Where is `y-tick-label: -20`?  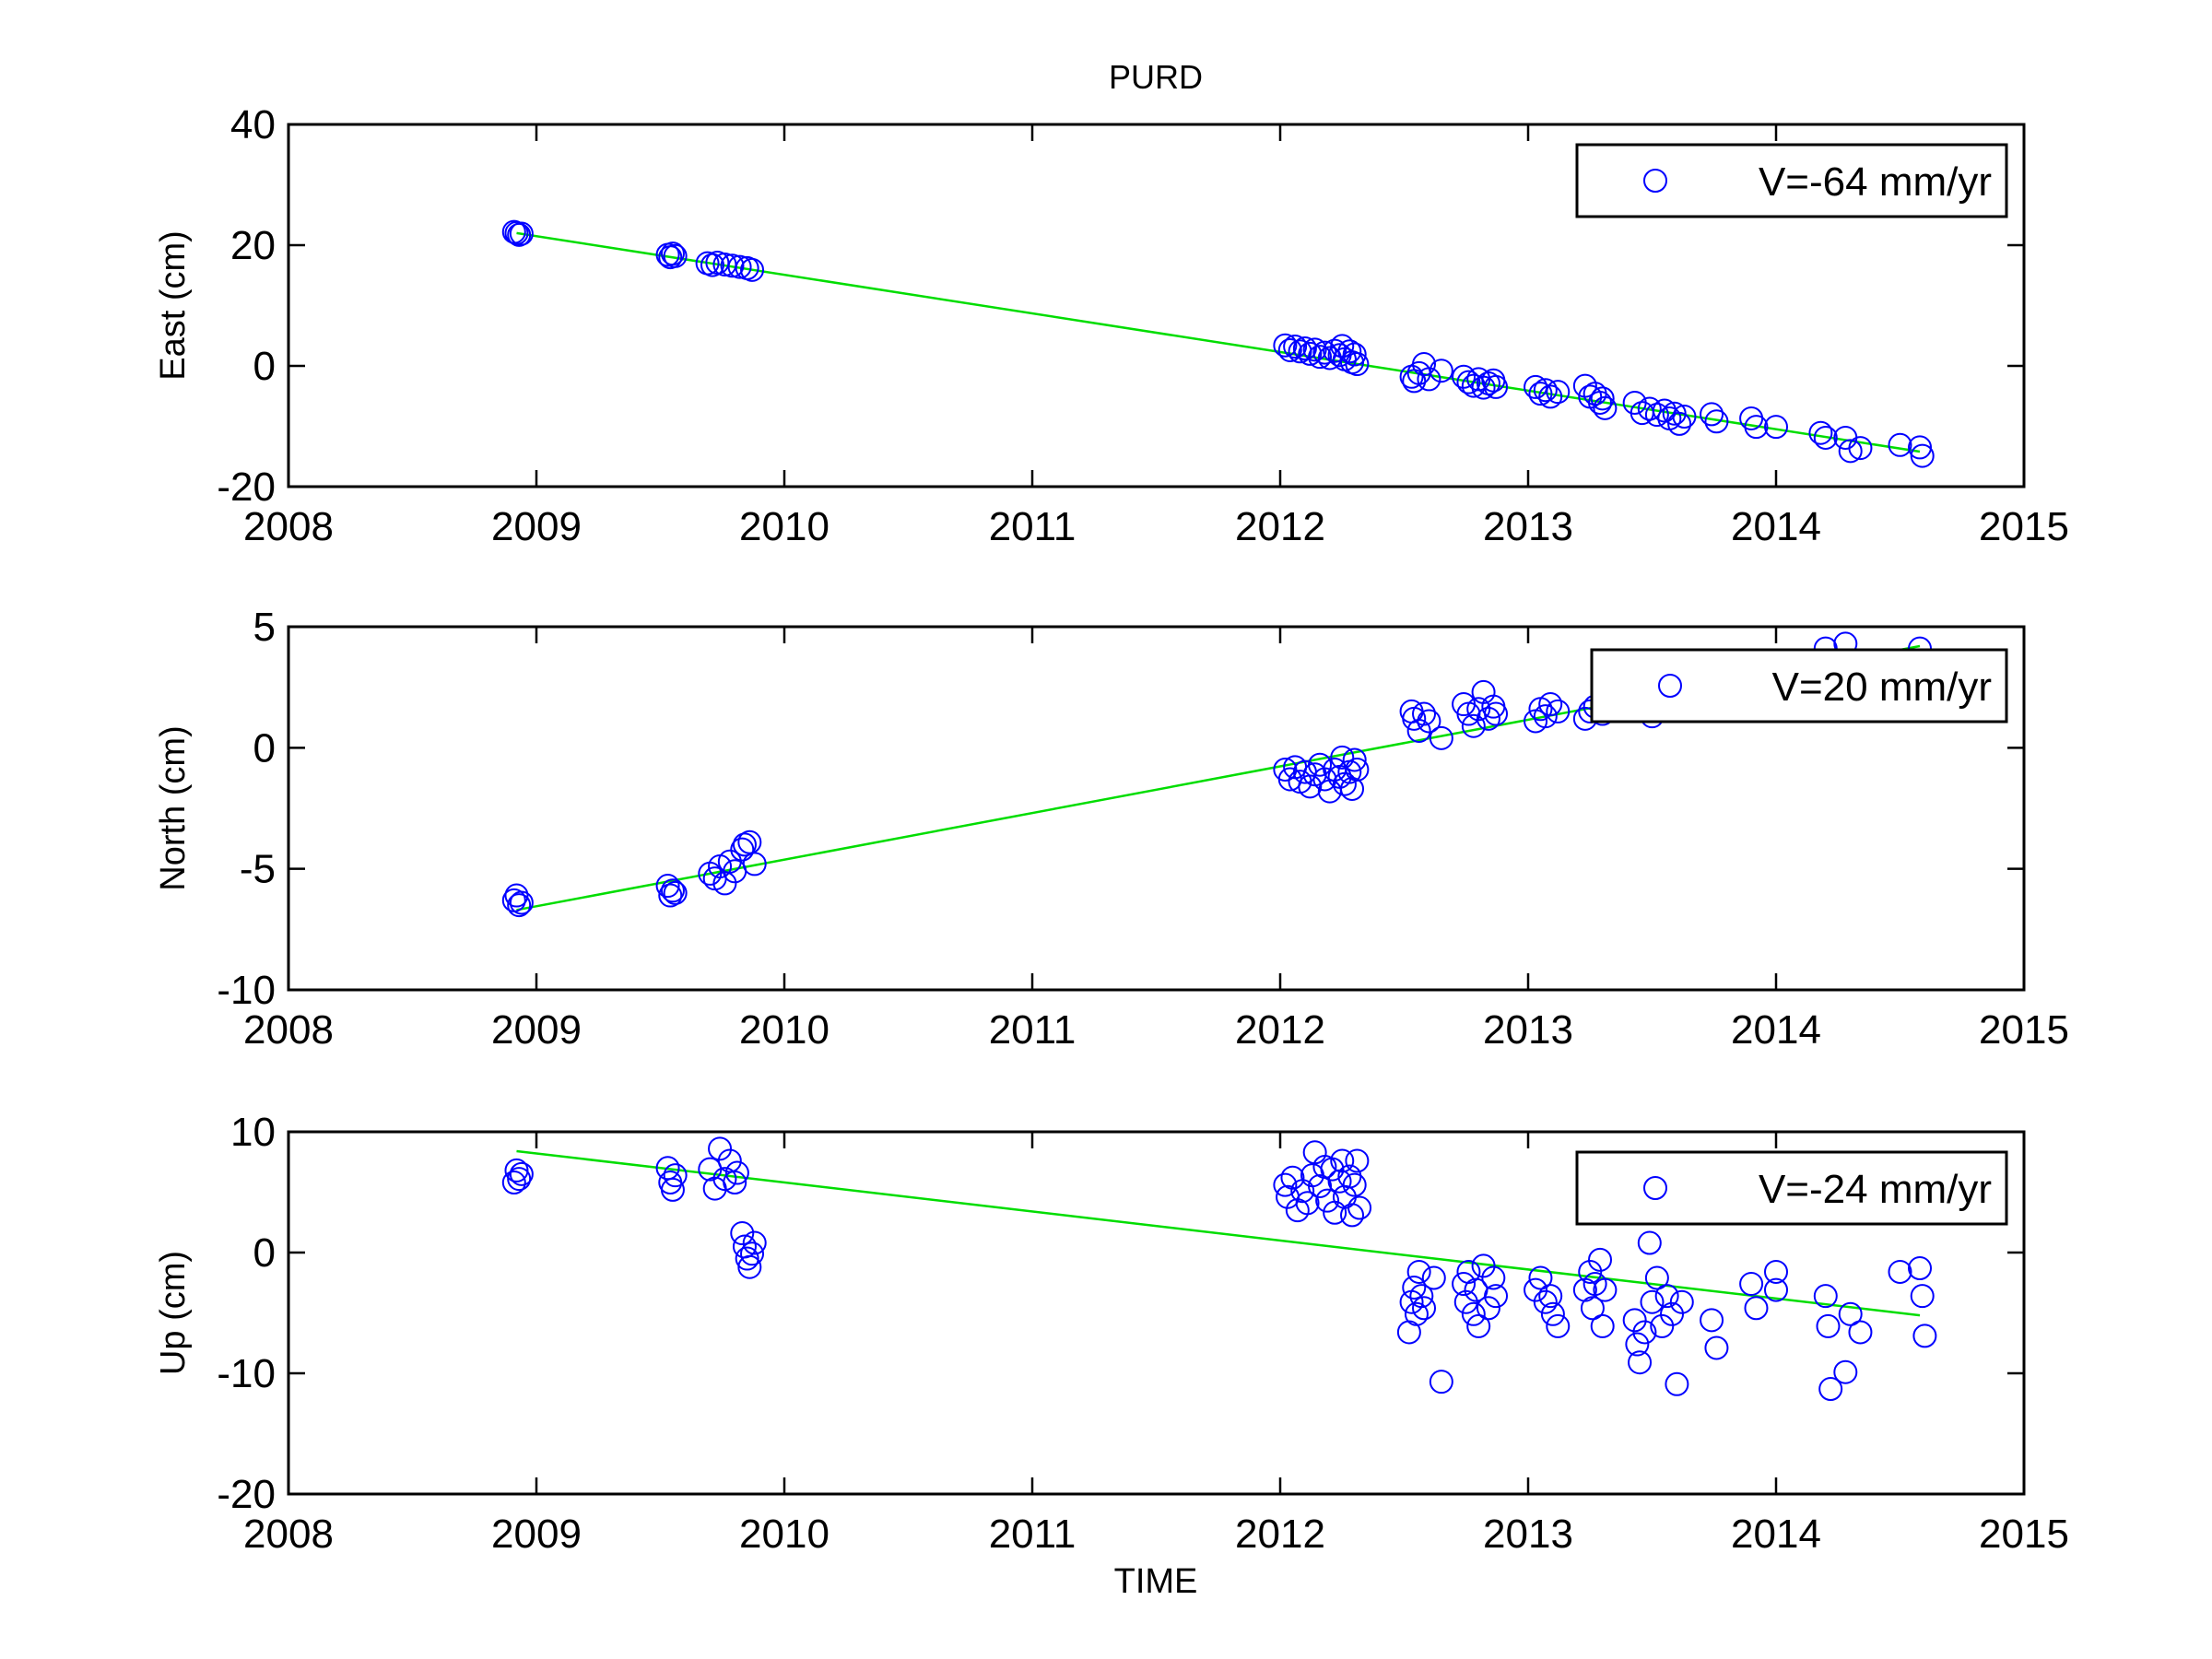
y-tick-label: -20 is located at coordinates (246, 487).